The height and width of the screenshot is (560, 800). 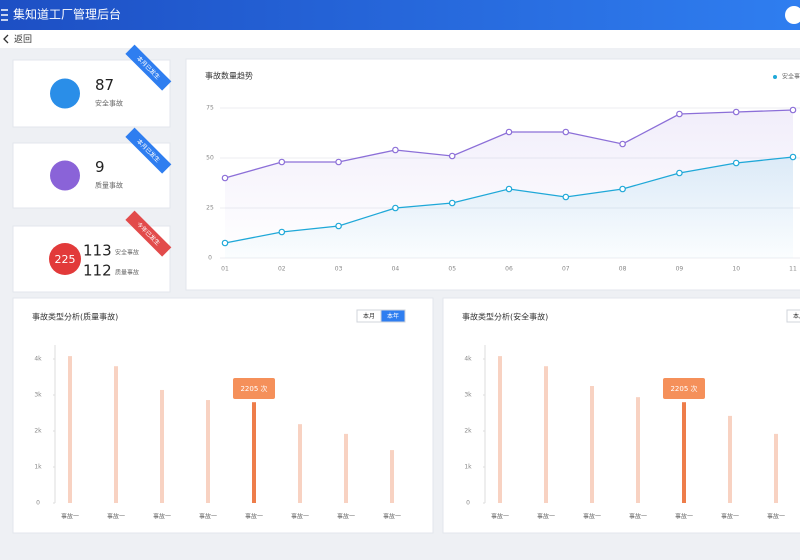 I want to click on nav-bar, so click(x=400, y=39).